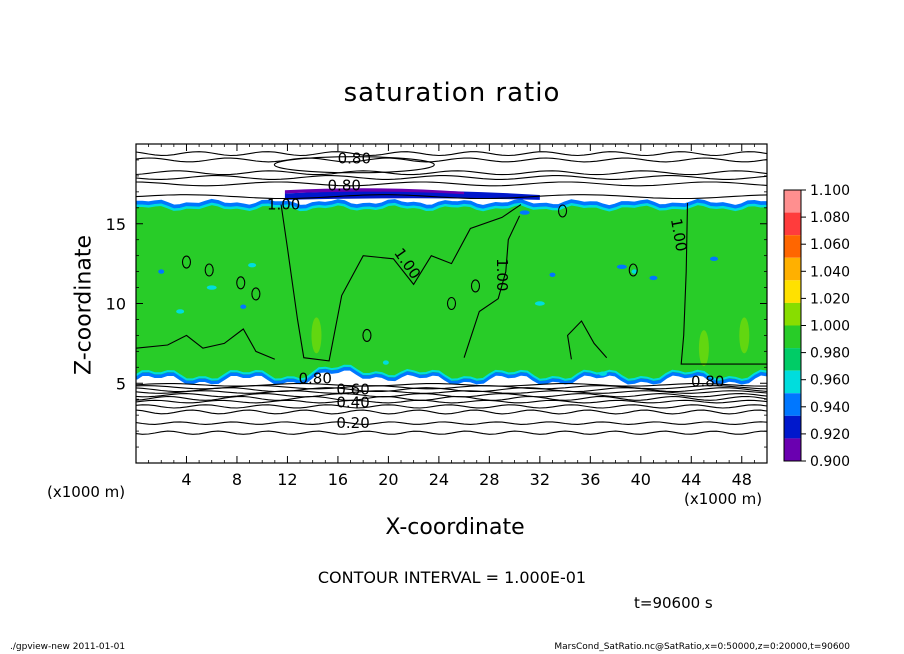 The height and width of the screenshot is (654, 904). Describe the element at coordinates (830, 191) in the screenshot. I see `colorbar-label: 1.100` at that location.